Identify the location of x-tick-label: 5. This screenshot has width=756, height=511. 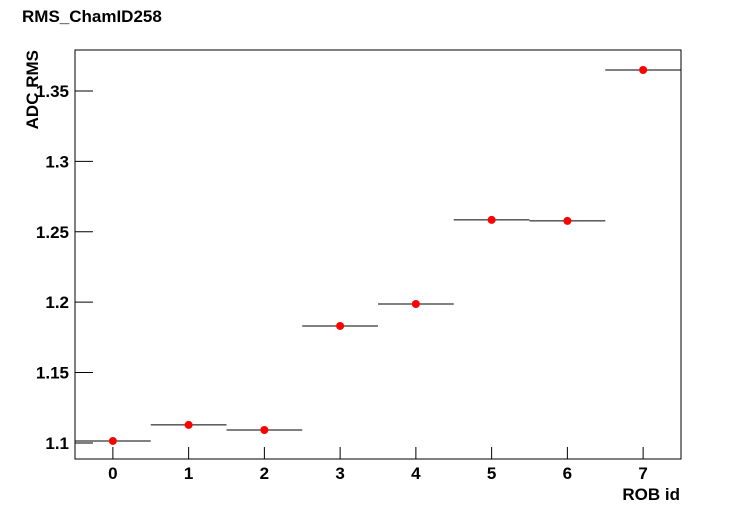
(491, 473).